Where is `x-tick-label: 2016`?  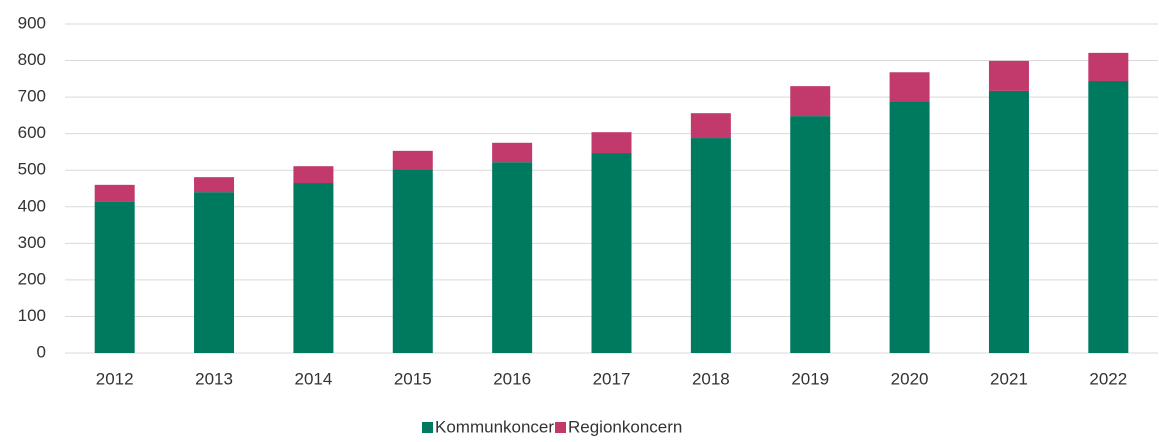 x-tick-label: 2016 is located at coordinates (512, 378).